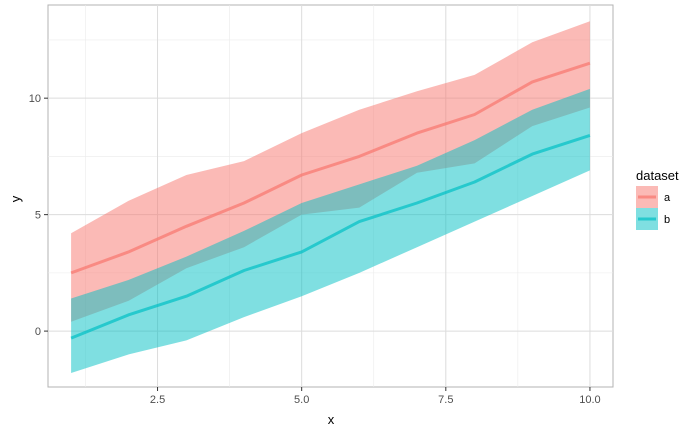 Image resolution: width=700 pixels, height=432 pixels. Describe the element at coordinates (331, 419) in the screenshot. I see `x-axis-title: x` at that location.